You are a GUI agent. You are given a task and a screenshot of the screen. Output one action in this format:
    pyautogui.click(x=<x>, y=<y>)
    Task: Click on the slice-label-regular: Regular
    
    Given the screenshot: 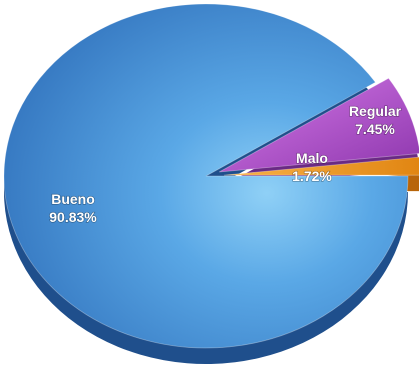 What is the action you would take?
    pyautogui.click(x=375, y=111)
    